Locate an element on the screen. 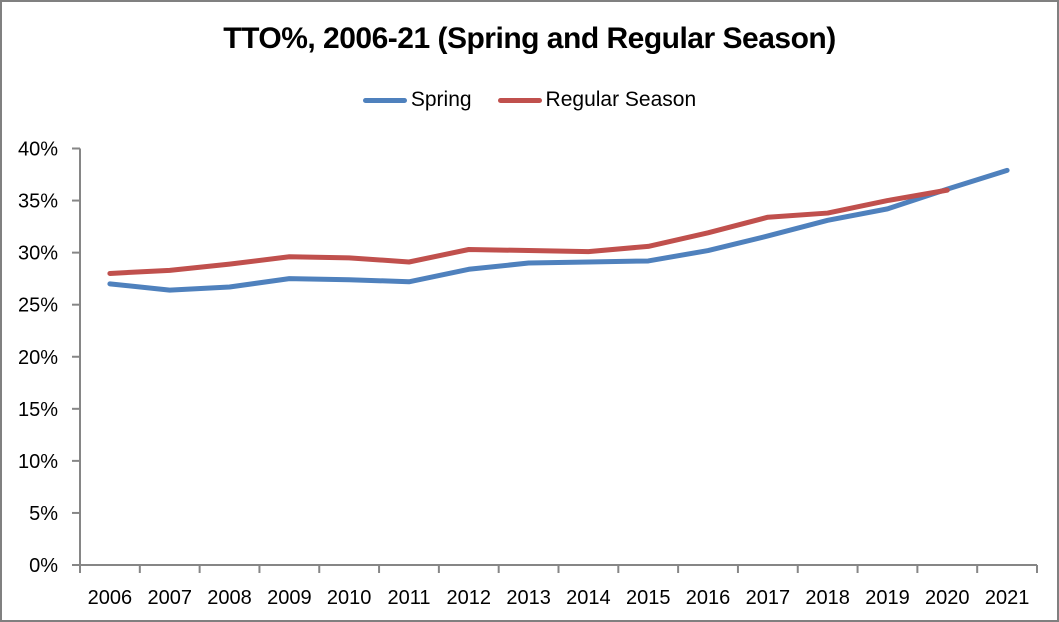 The image size is (1059, 622). y-tick-label: 35% is located at coordinates (38, 202).